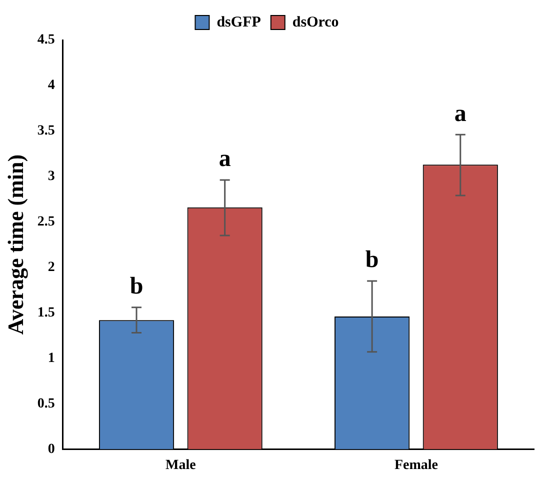 The height and width of the screenshot is (482, 549). What do you see at coordinates (315, 22) in the screenshot?
I see `legend-label: dsOrco` at bounding box center [315, 22].